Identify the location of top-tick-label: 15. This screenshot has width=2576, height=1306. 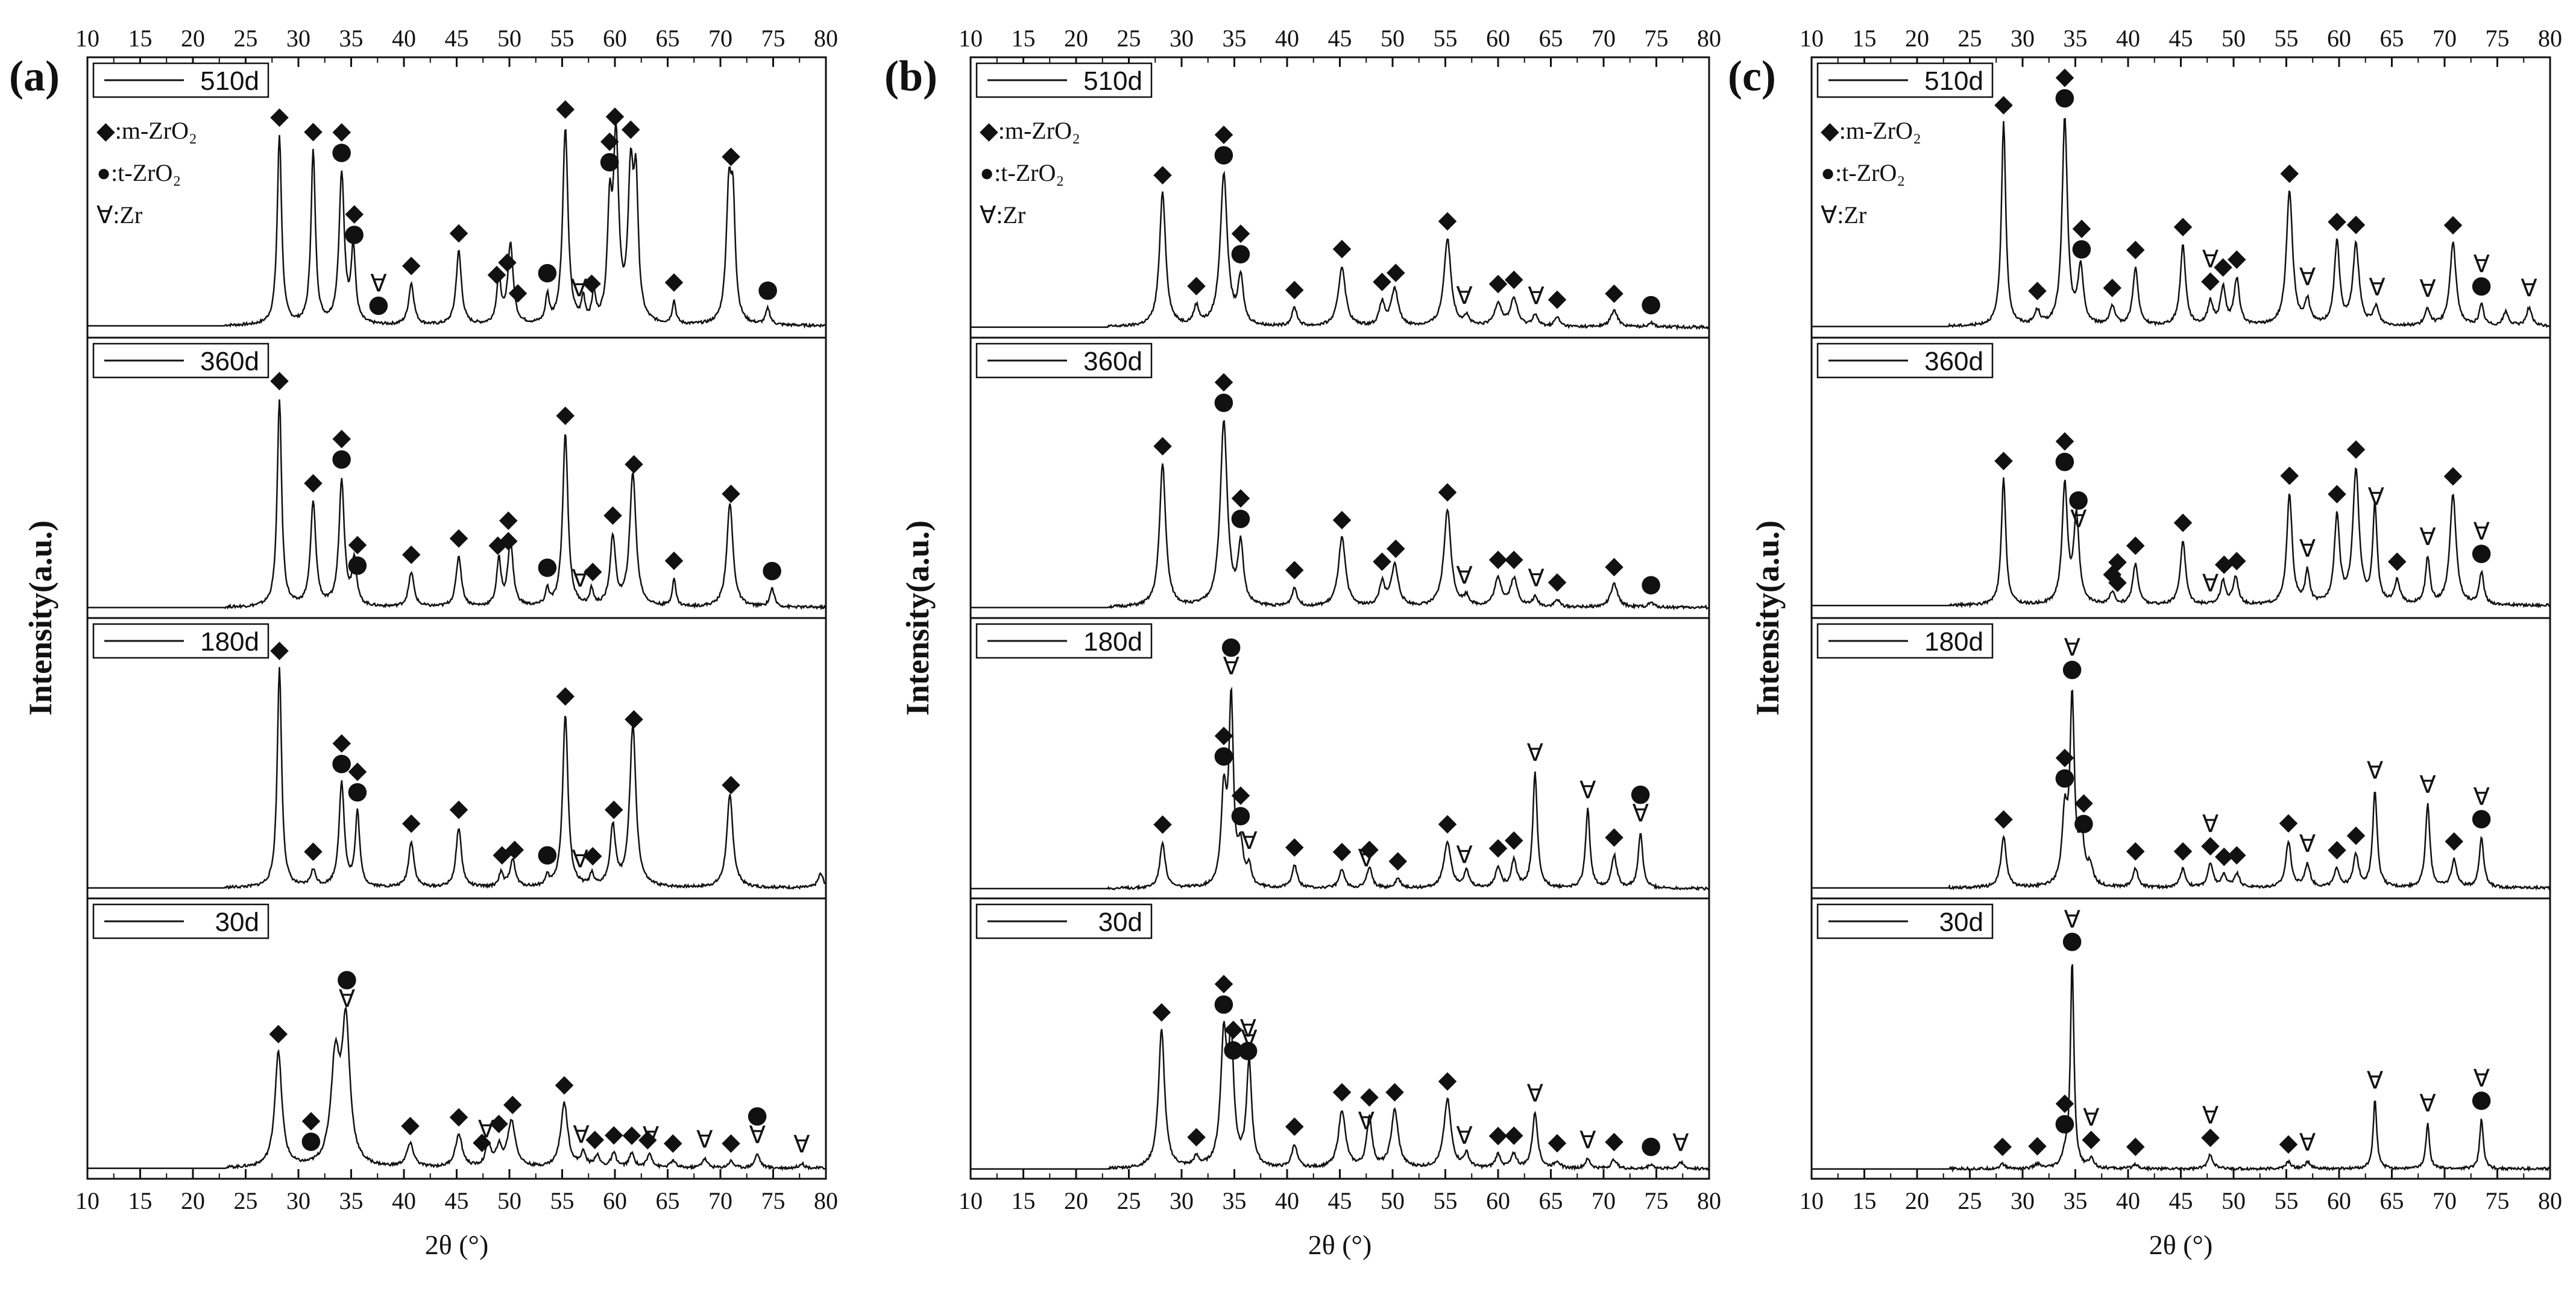
(1024, 38).